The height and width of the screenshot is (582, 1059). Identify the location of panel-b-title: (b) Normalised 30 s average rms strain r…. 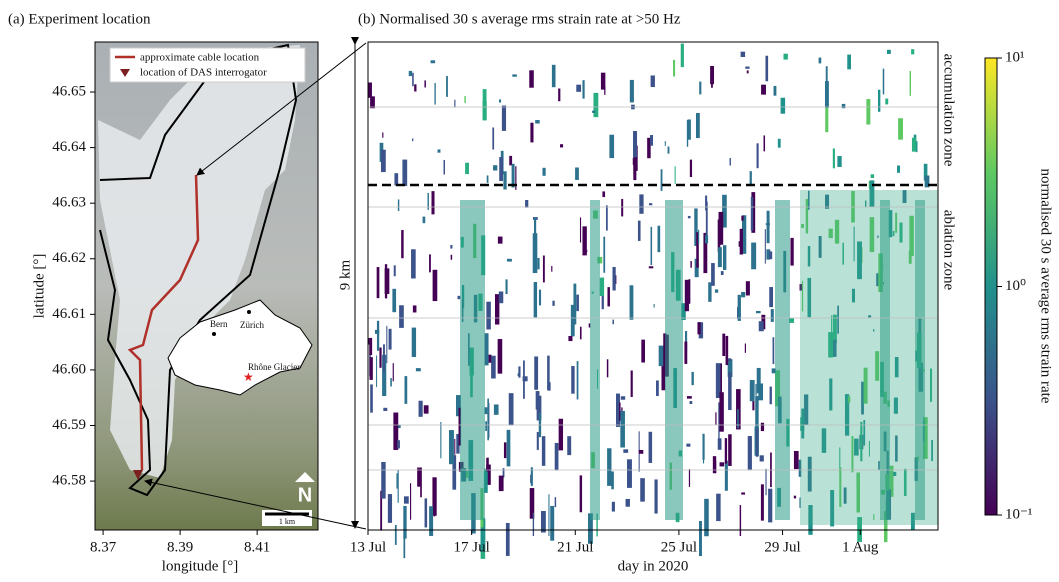
(519, 19).